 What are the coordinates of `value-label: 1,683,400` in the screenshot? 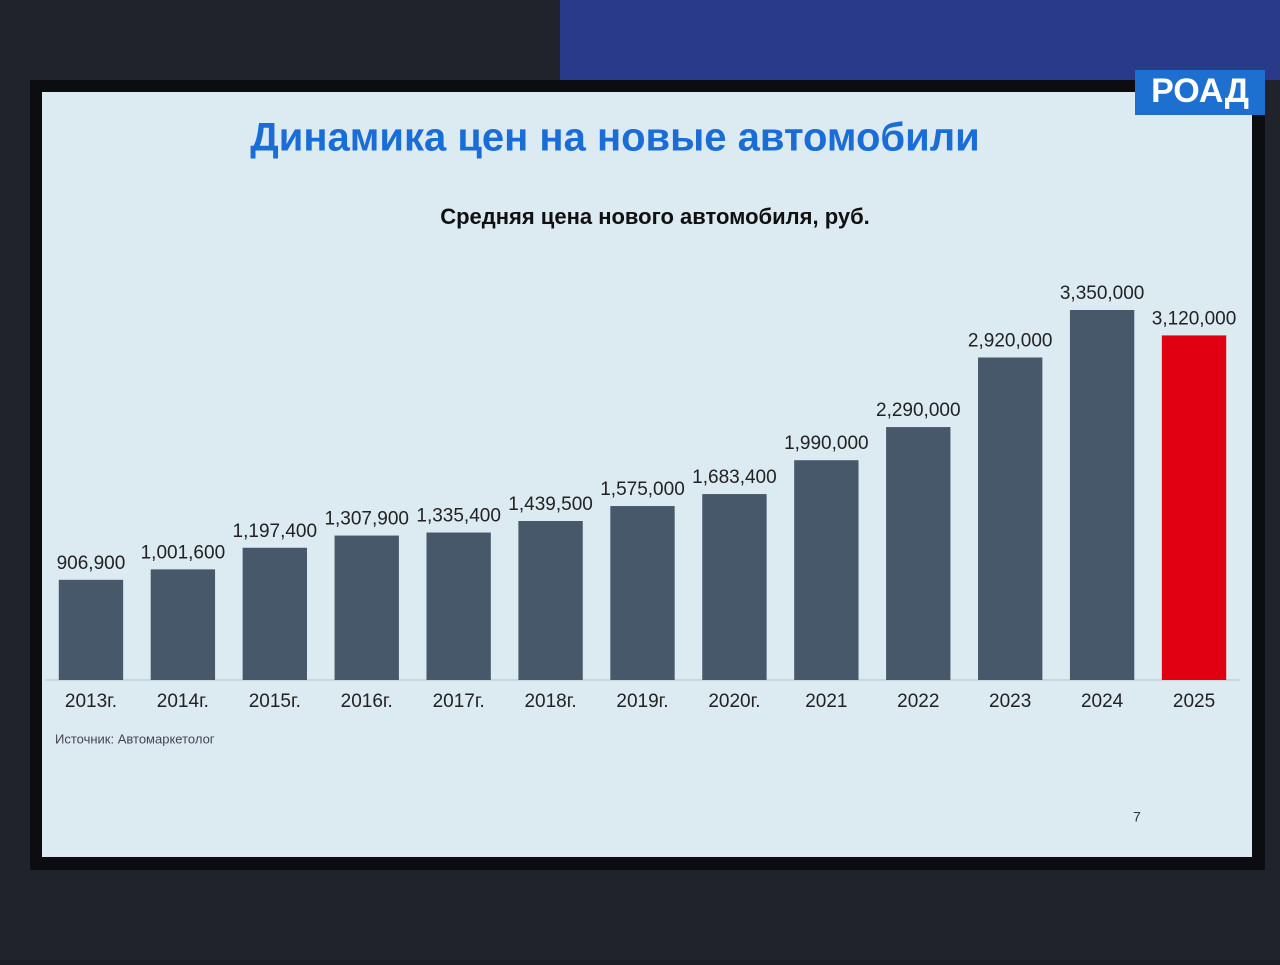 It's located at (734, 477).